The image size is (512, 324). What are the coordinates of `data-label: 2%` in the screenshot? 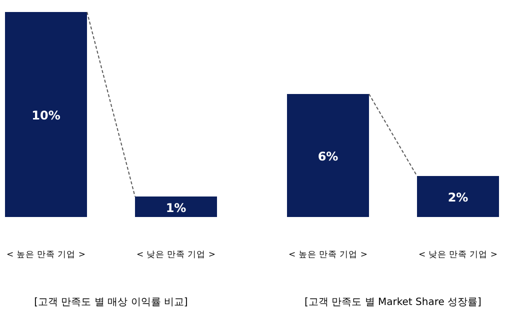 It's located at (458, 197).